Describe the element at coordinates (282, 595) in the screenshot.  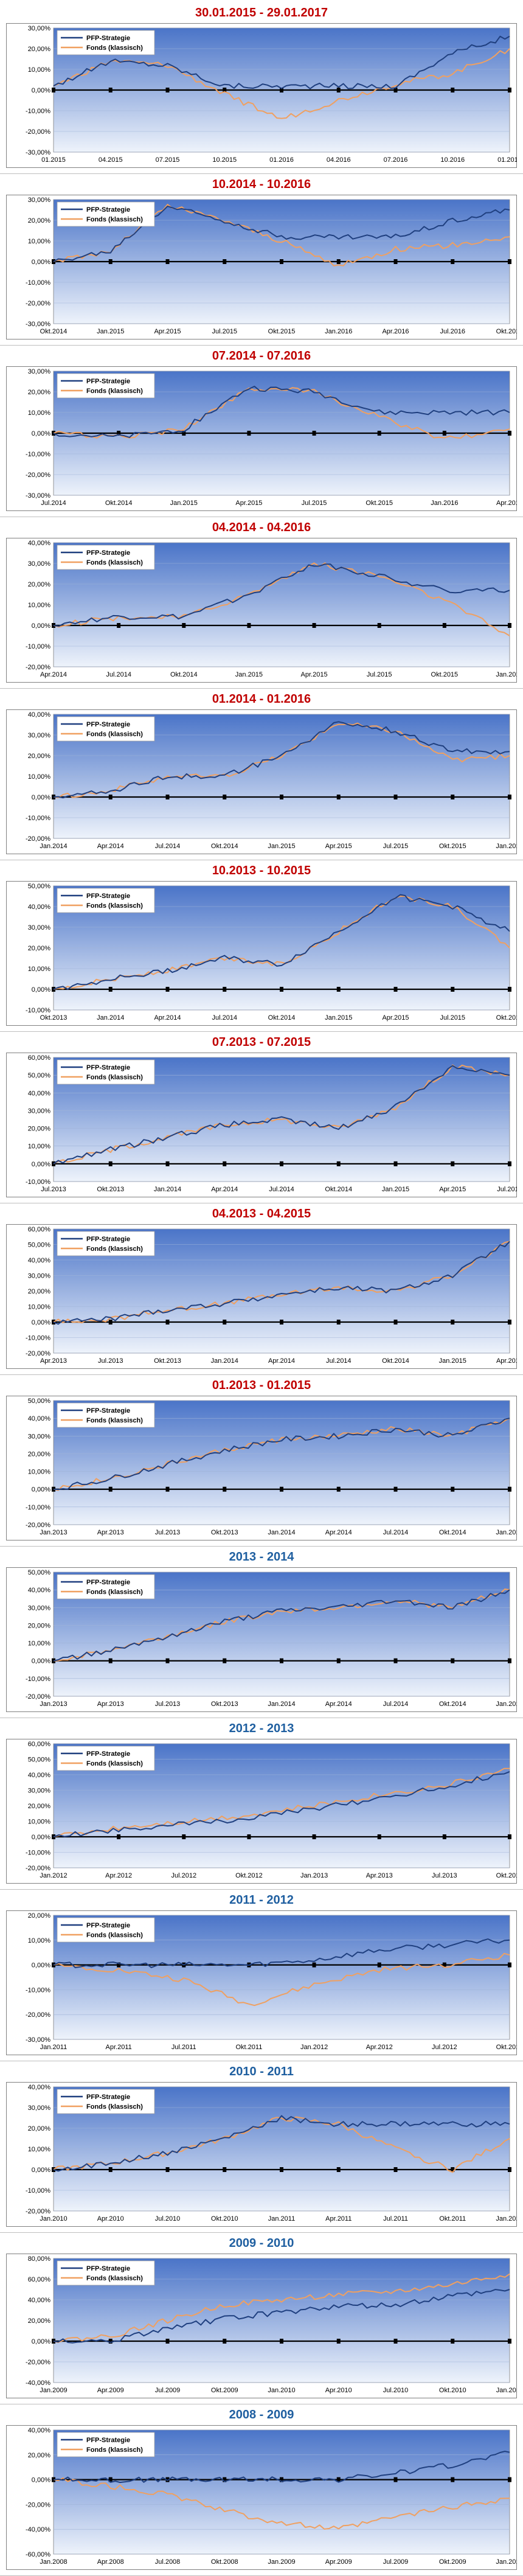
I see `series-line` at that location.